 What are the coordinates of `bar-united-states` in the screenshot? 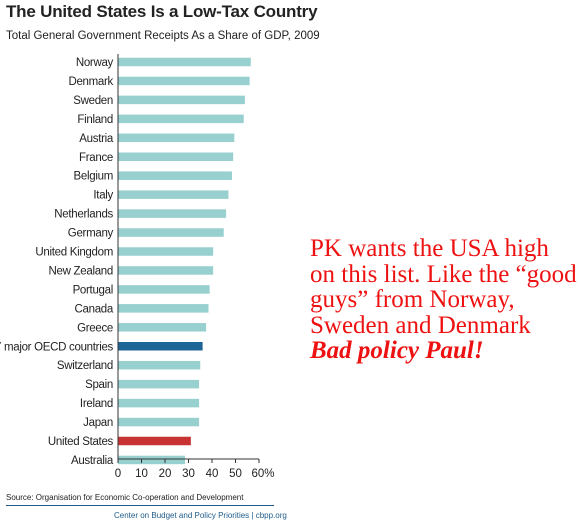 It's located at (154, 441).